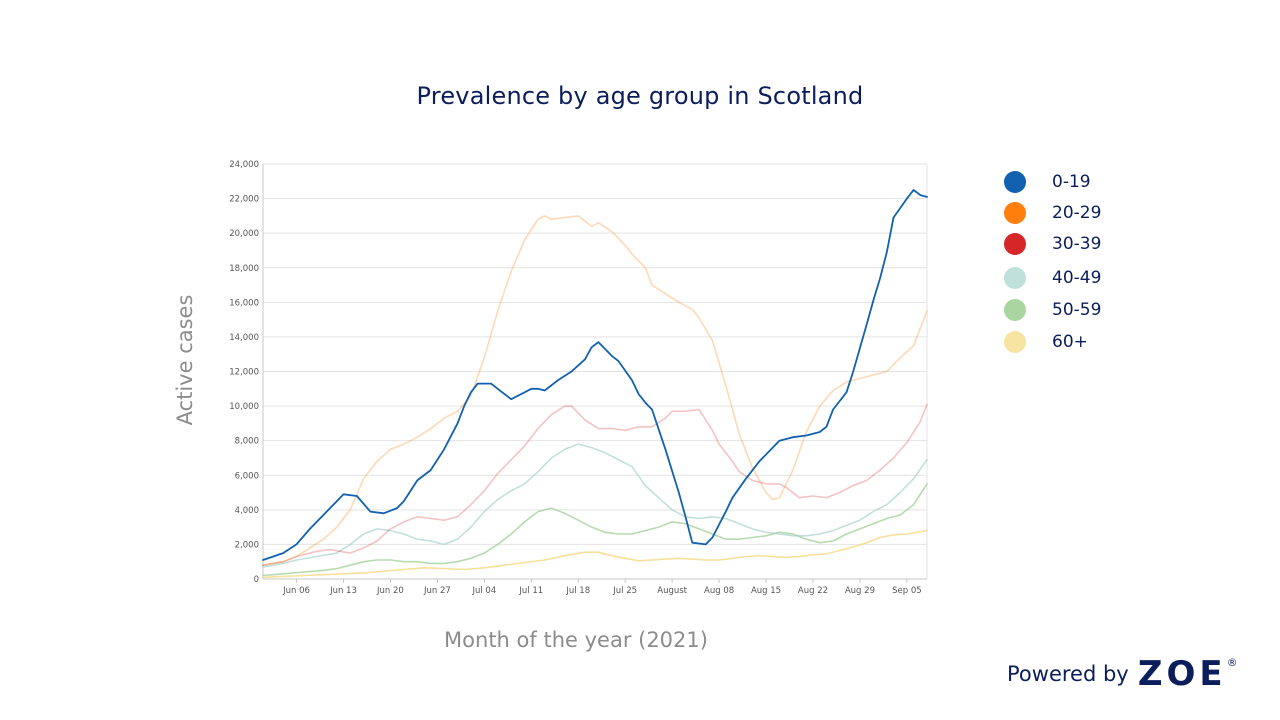 The image size is (1280, 720). I want to click on powered-by-zoe: Powered by ZOE®, so click(1122, 674).